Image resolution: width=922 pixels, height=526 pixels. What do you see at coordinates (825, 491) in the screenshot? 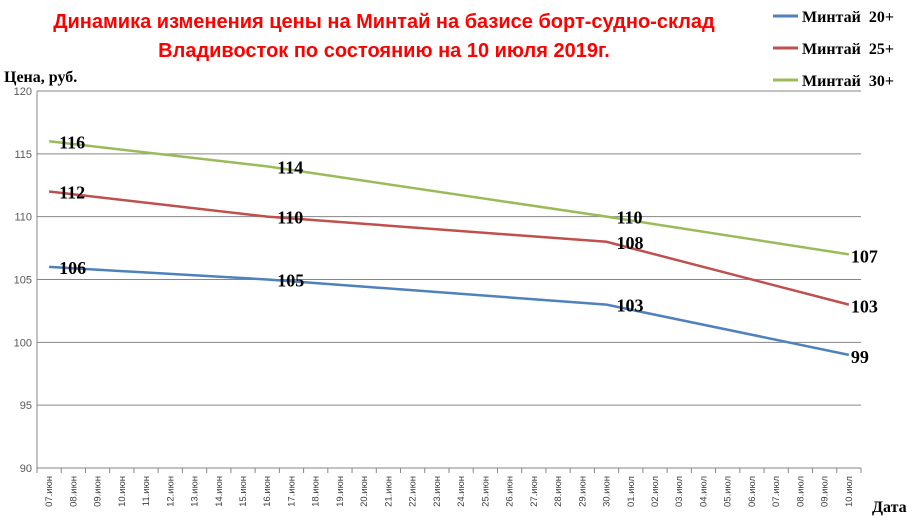
I see `x-tick-label: 09.июл` at bounding box center [825, 491].